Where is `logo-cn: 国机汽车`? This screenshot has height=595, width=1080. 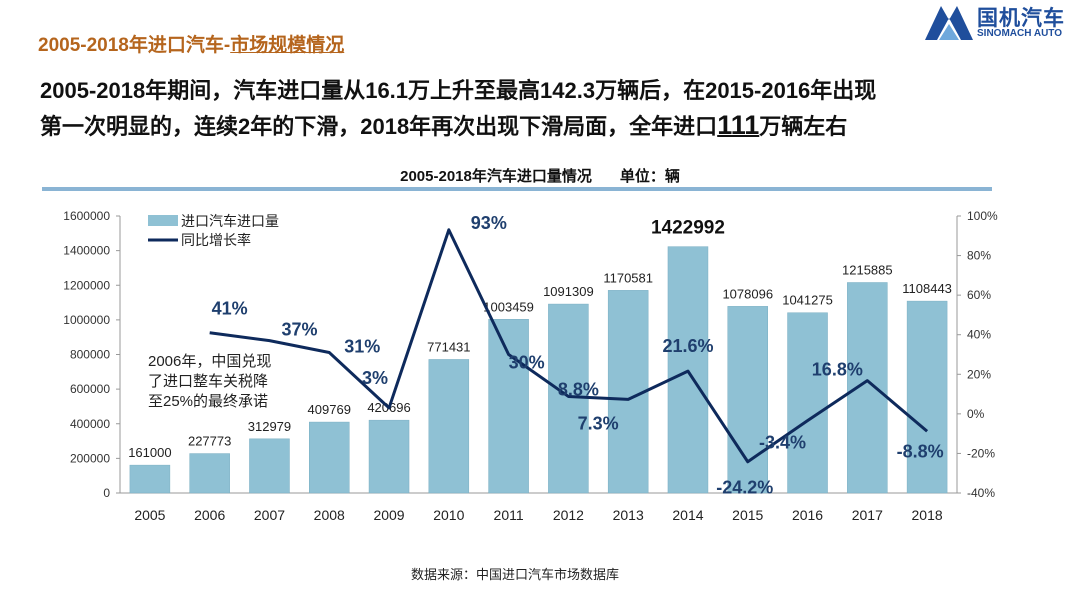 logo-cn: 国机汽车 is located at coordinates (1021, 18).